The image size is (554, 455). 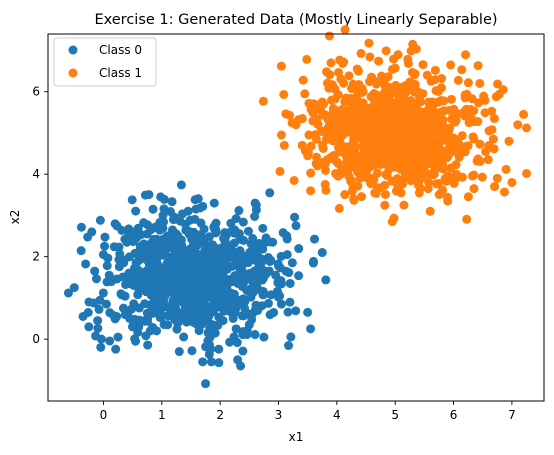 What do you see at coordinates (454, 415) in the screenshot?
I see `x-tick-label: 6` at bounding box center [454, 415].